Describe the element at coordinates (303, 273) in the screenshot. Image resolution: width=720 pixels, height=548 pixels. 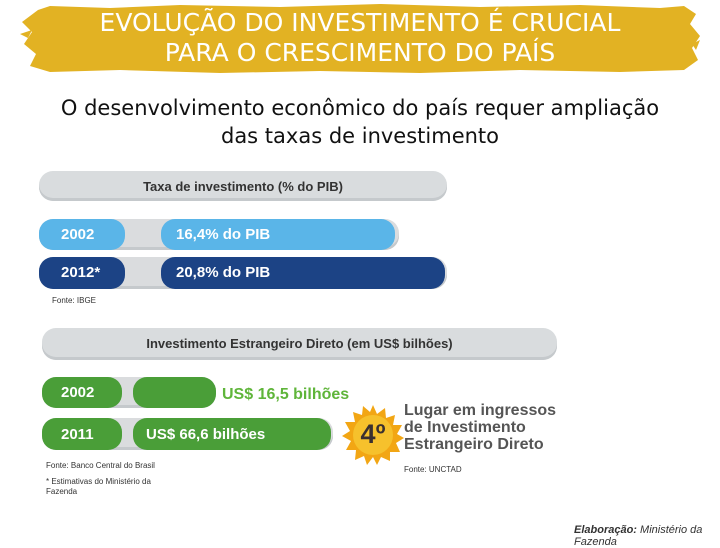
I see `investment-row-2012-value-pill` at that location.